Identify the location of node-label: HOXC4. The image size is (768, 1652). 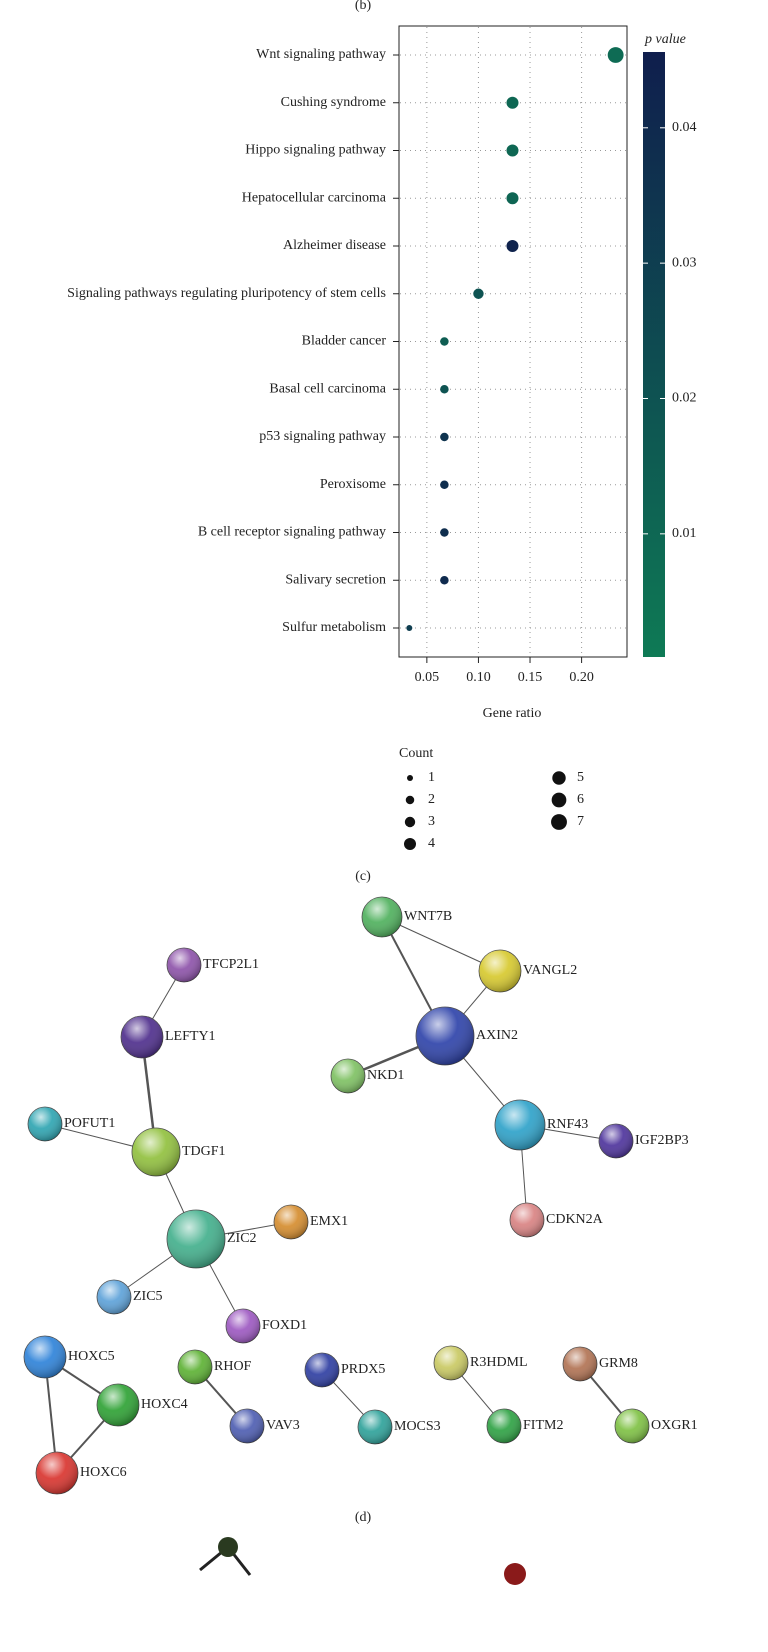
(164, 1404).